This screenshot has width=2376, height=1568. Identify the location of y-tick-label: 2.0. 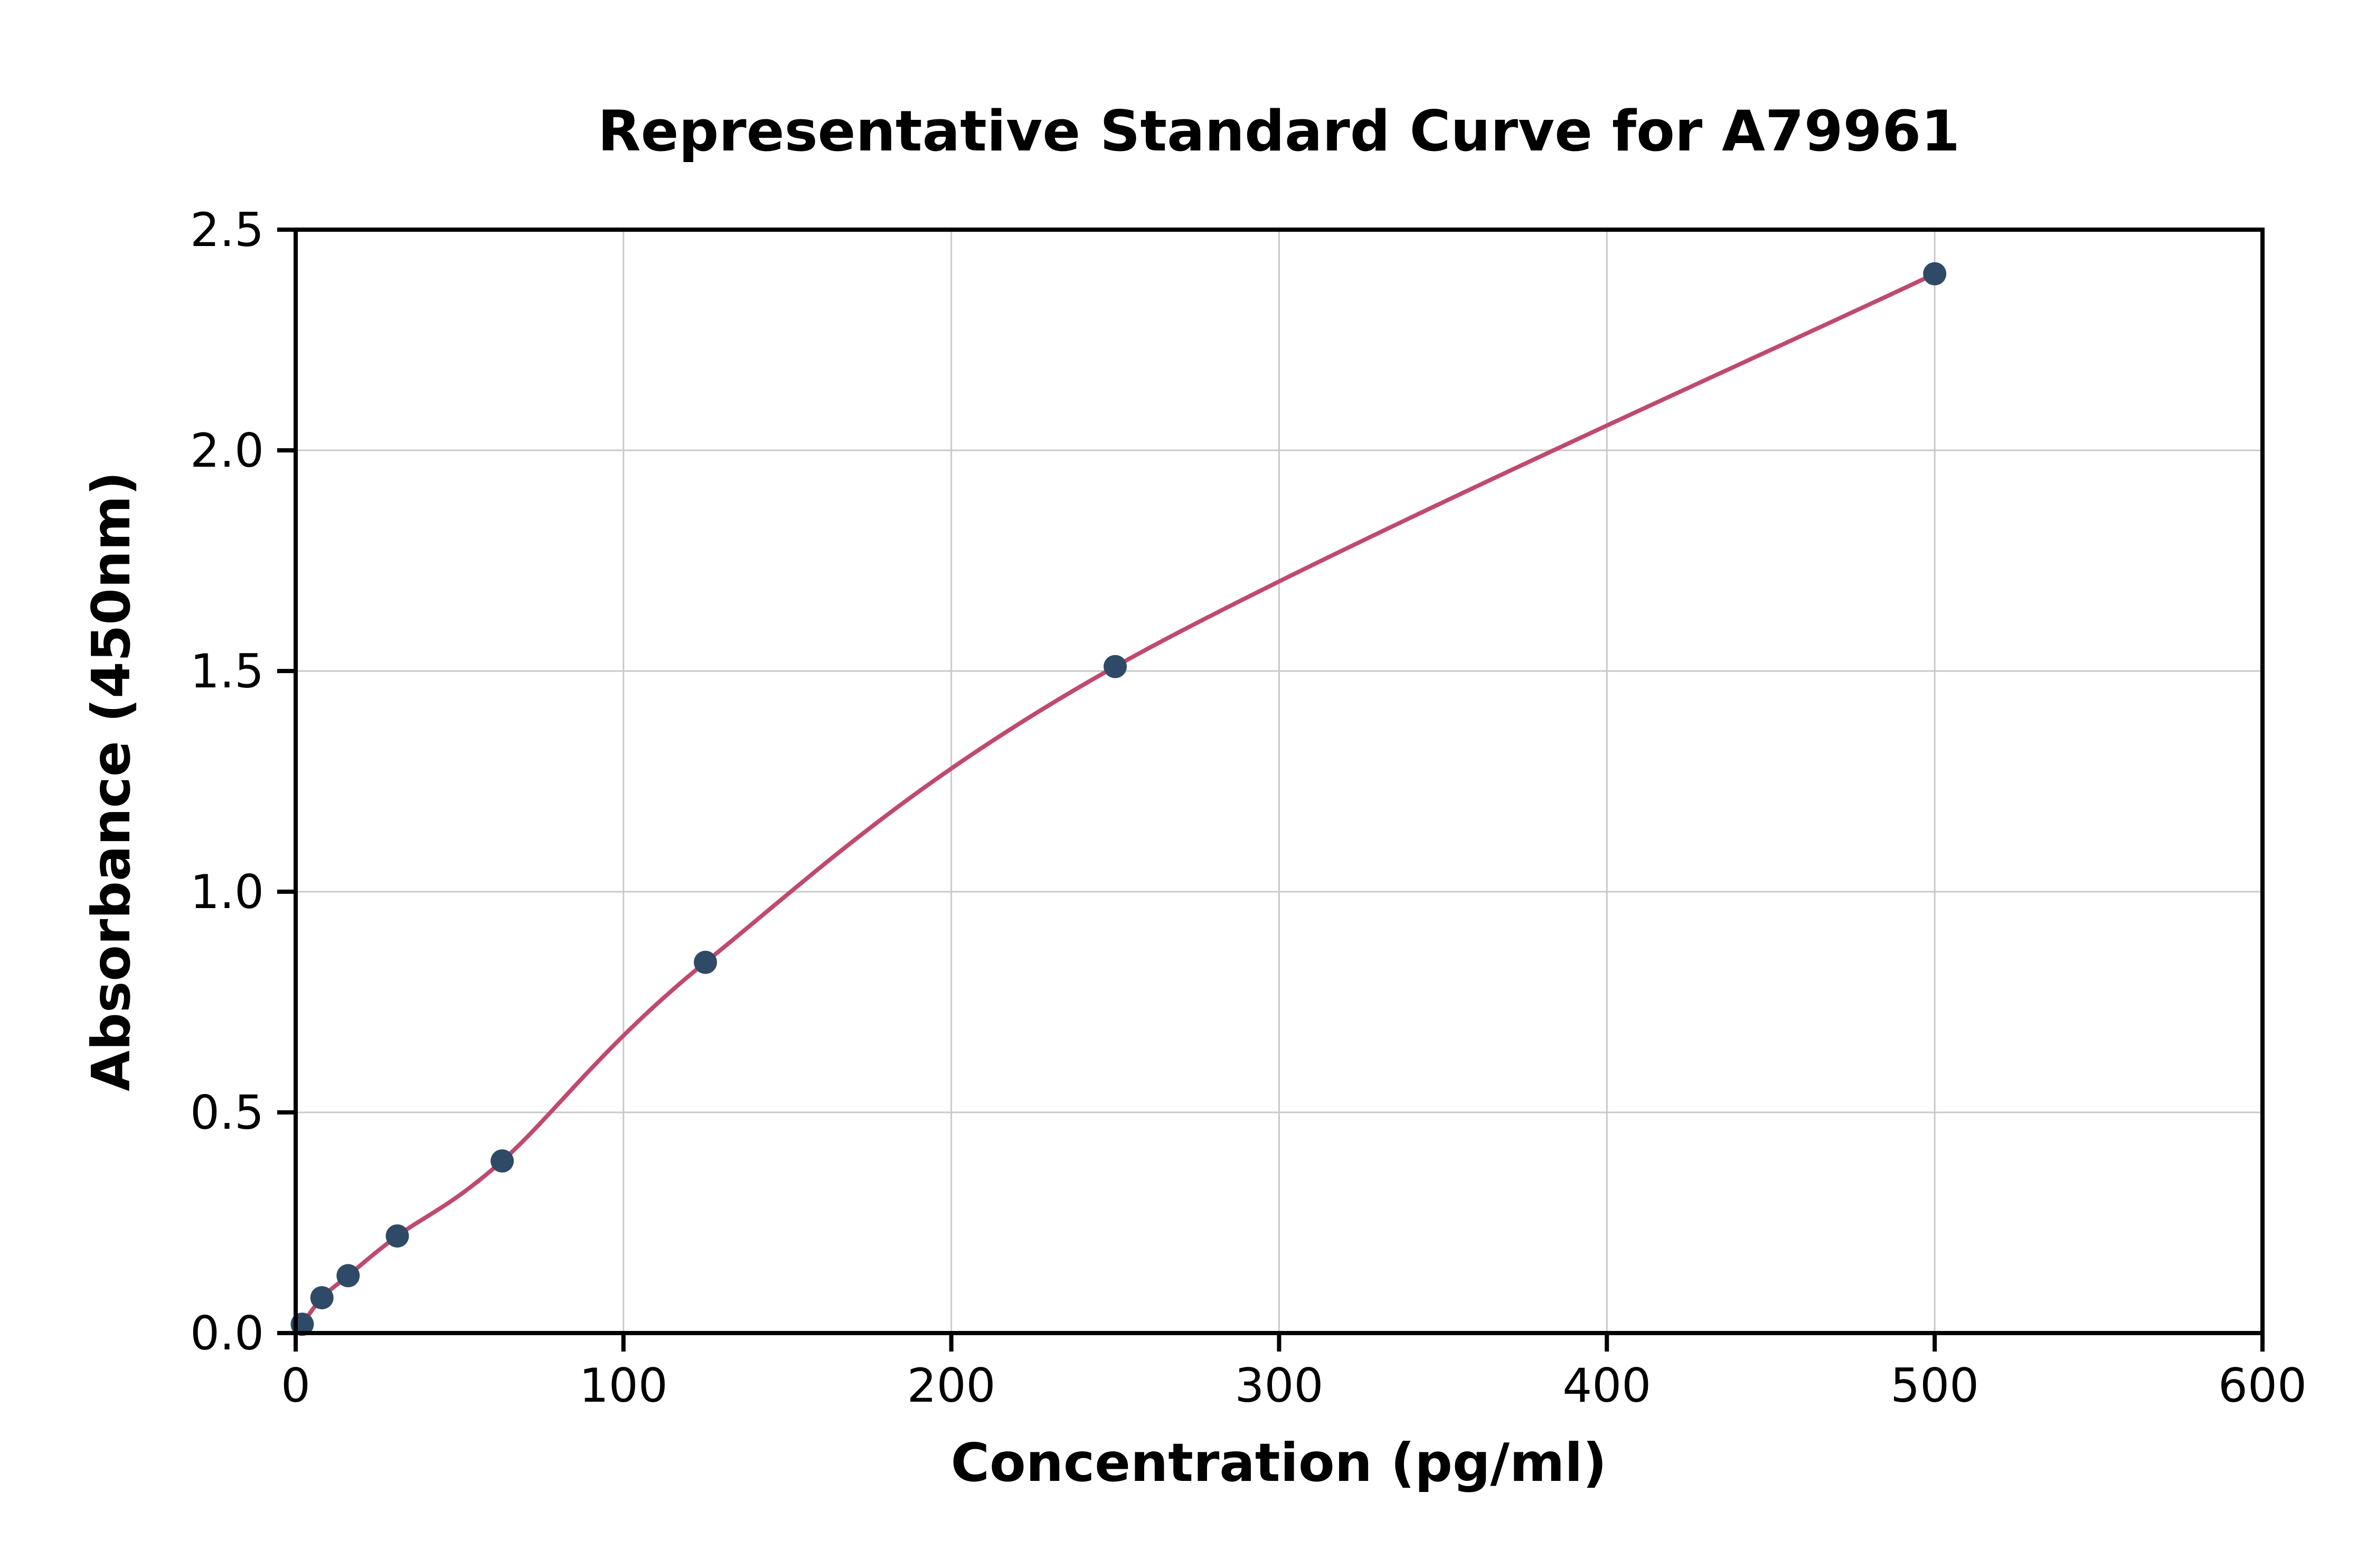
(227, 450).